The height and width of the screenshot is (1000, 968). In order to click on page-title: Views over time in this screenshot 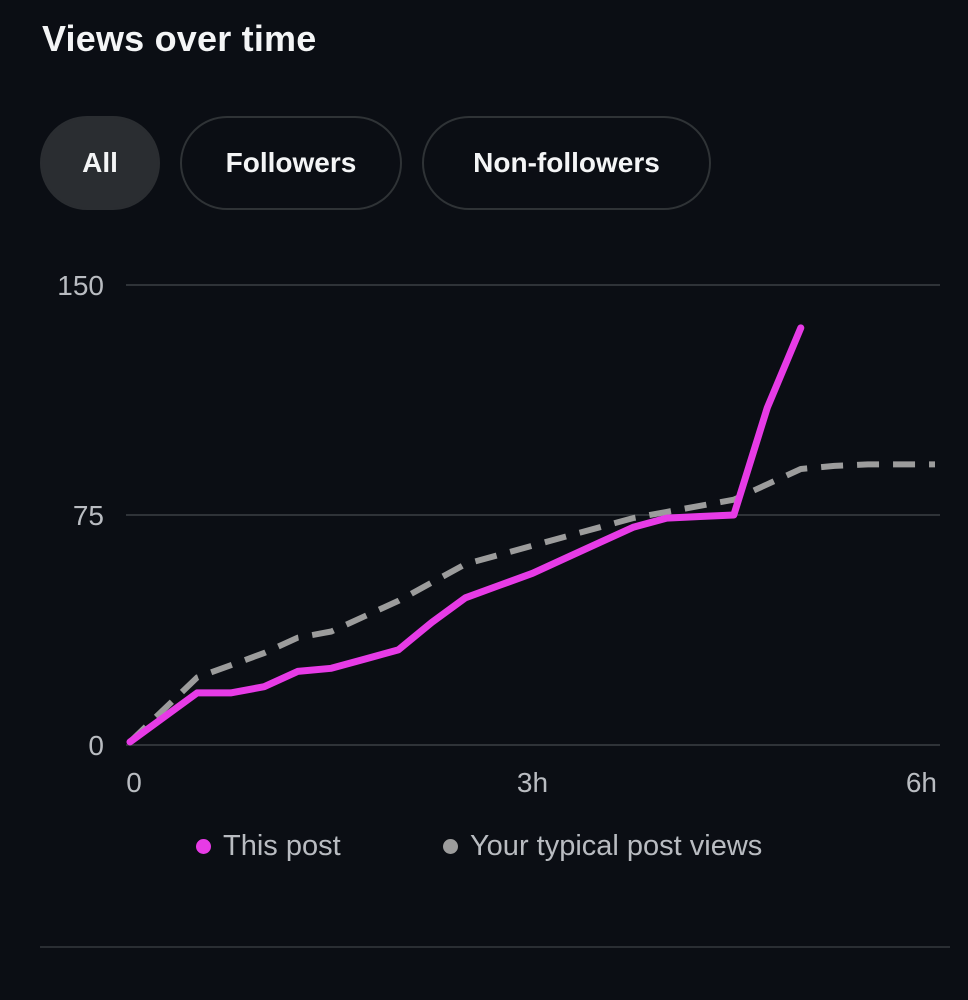, I will do `click(179, 38)`.